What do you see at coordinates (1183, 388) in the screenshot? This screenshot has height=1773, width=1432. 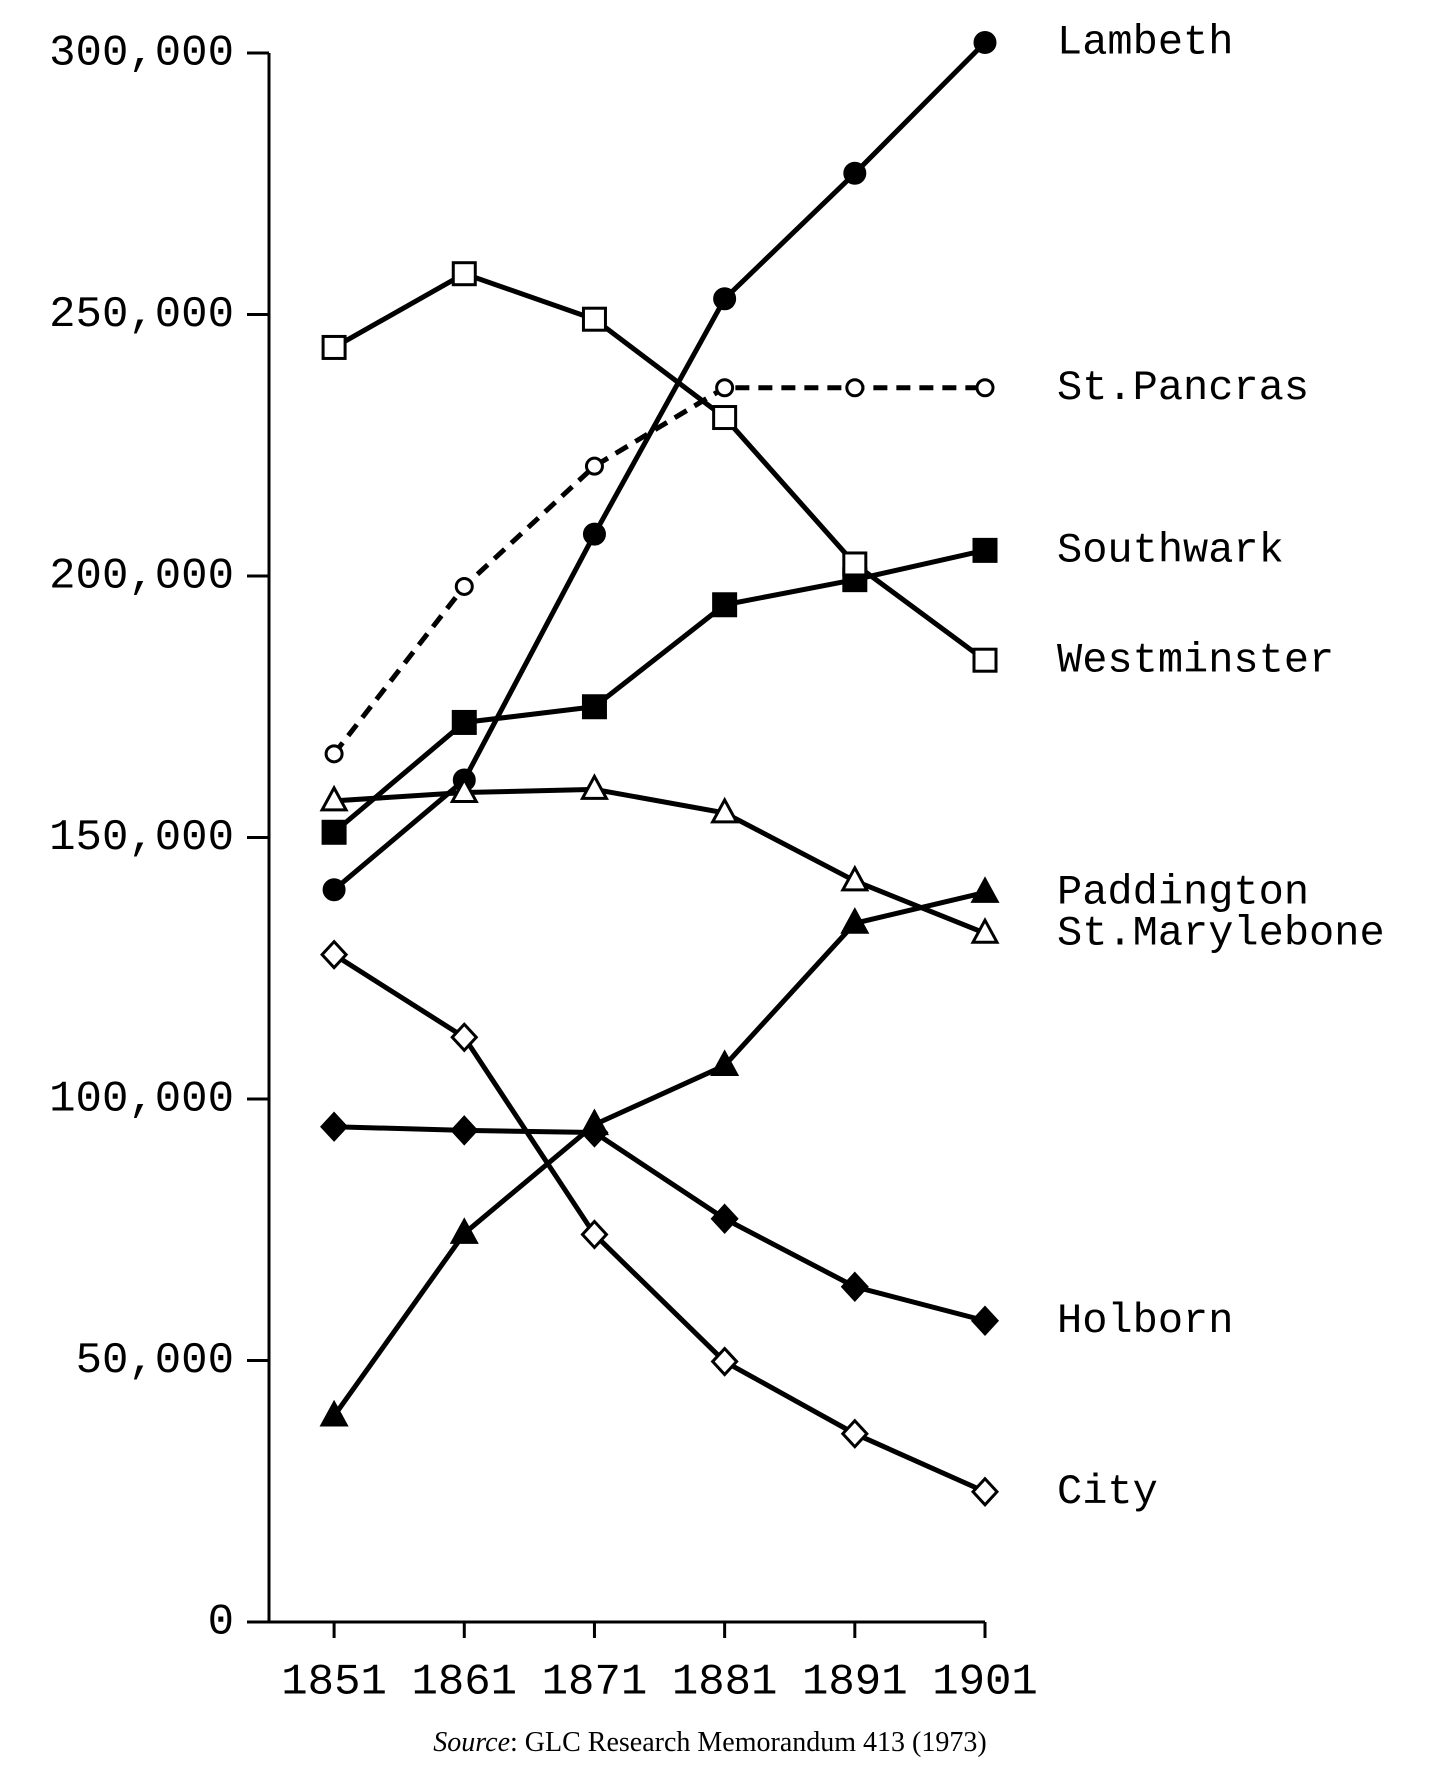 I see `series-label: St.Pancras` at bounding box center [1183, 388].